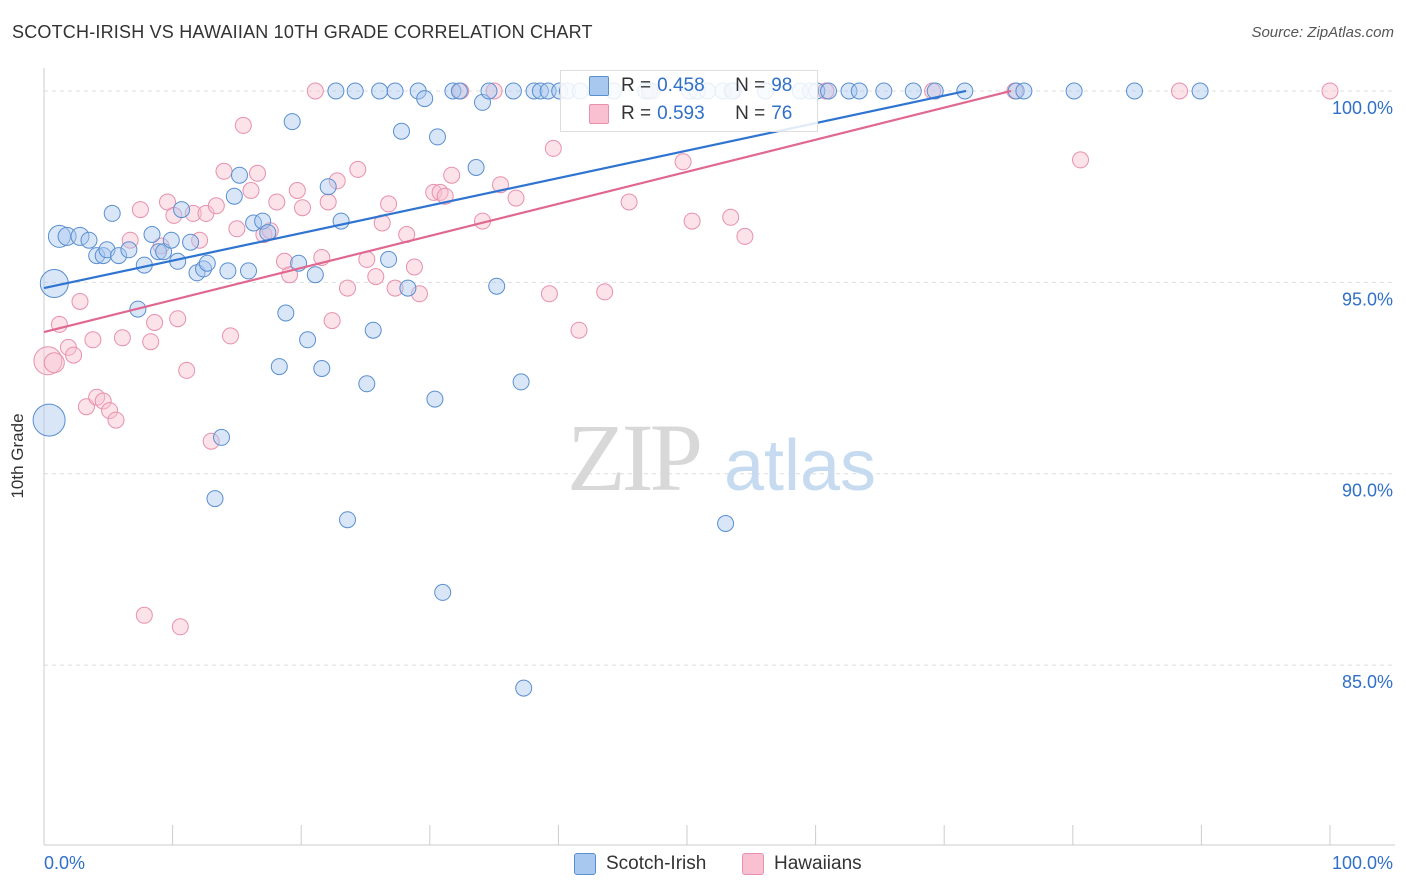 The image size is (1406, 892). I want to click on watermark-atlas: atlas, so click(800, 466).